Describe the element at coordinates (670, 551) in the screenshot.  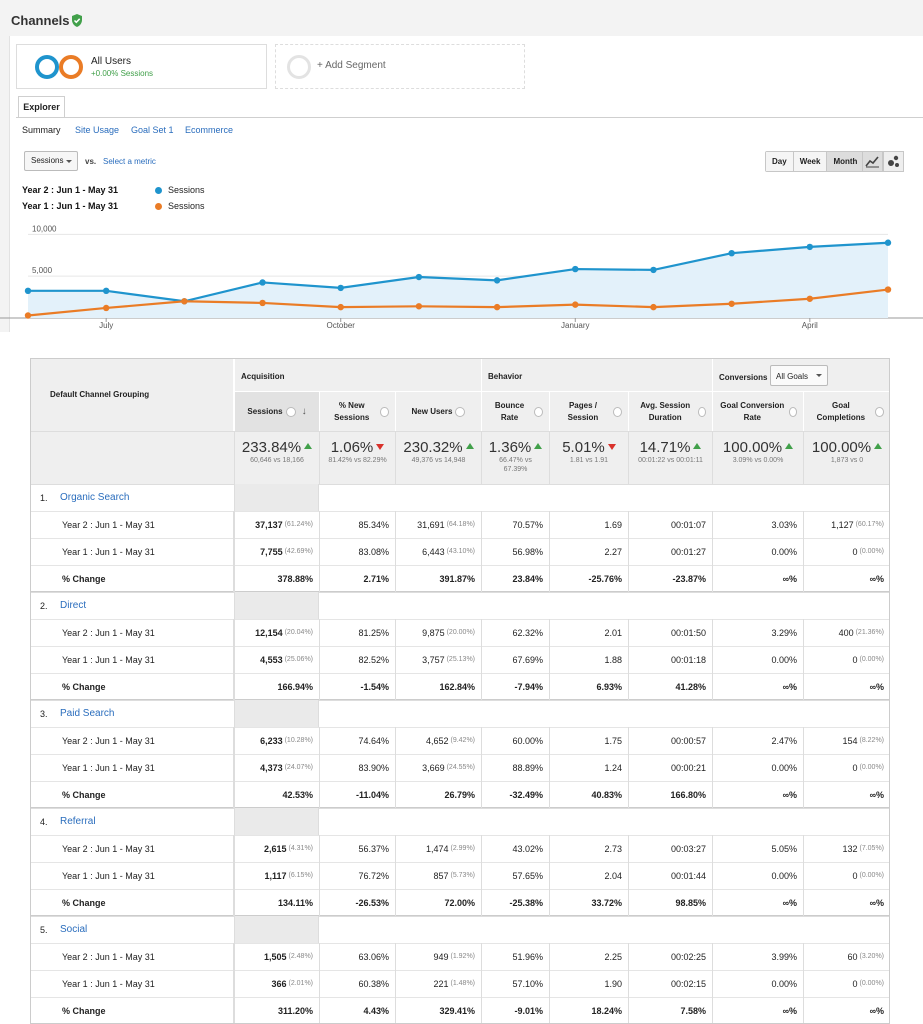
I see `table-cell: 00:01:27` at that location.